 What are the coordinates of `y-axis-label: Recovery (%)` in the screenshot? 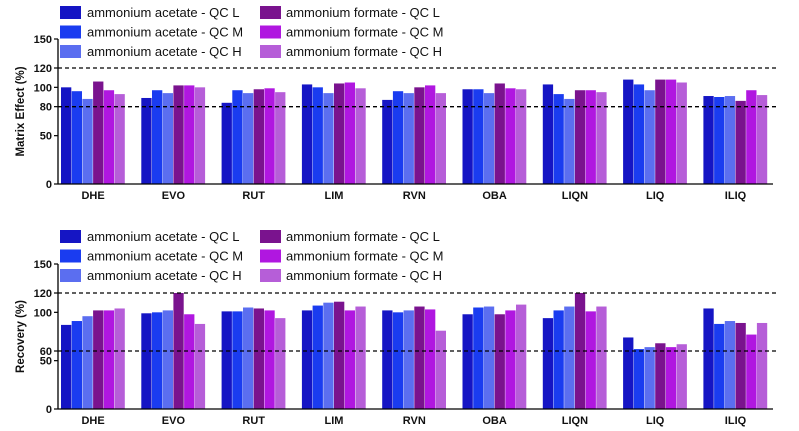 It's located at (21, 336).